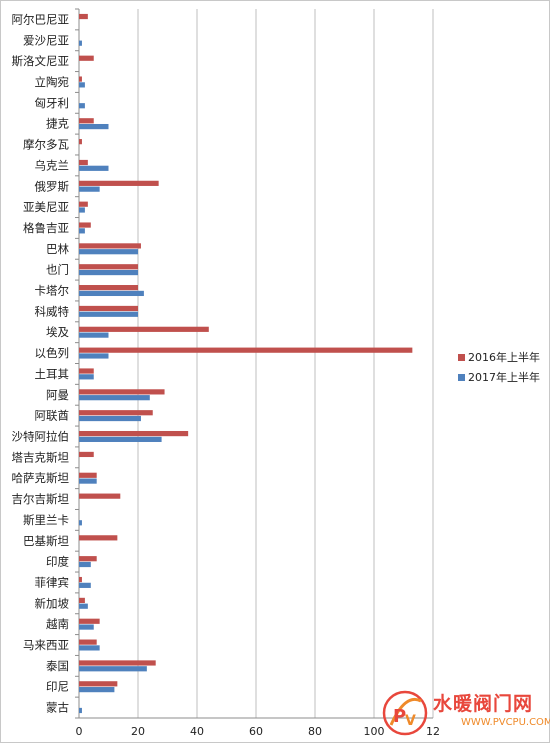 The image size is (550, 744). I want to click on pv-logo-icon: P V, so click(405, 713).